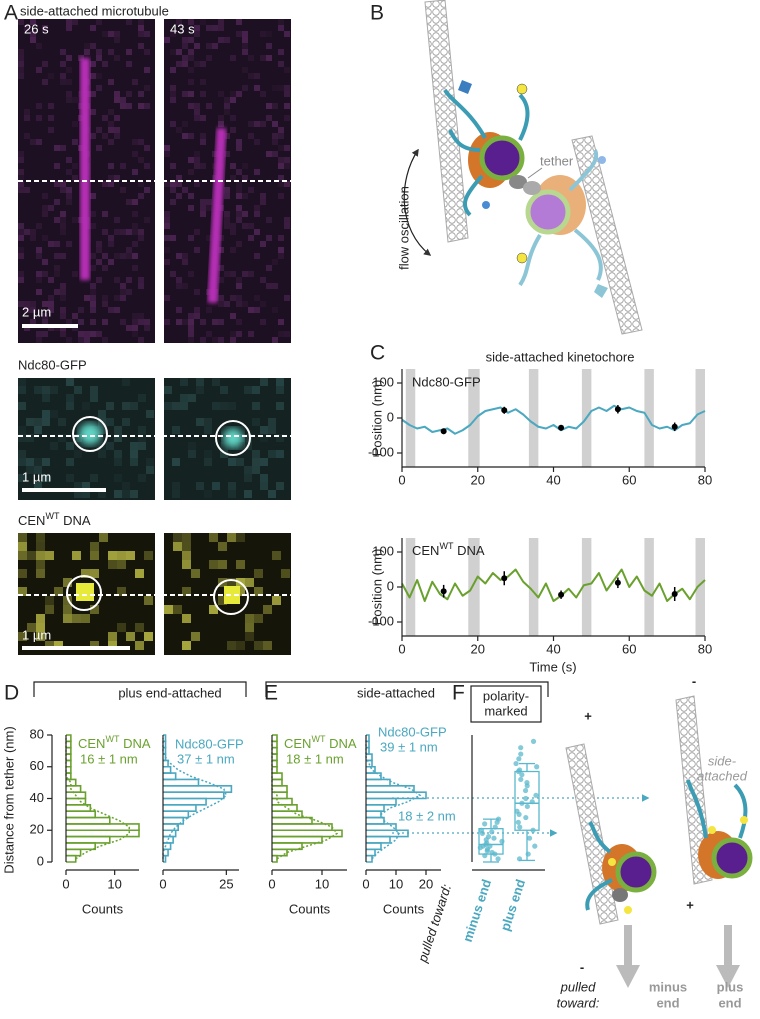 This screenshot has width=760, height=1019. What do you see at coordinates (226, 883) in the screenshot?
I see `x-tick-label: 25` at bounding box center [226, 883].